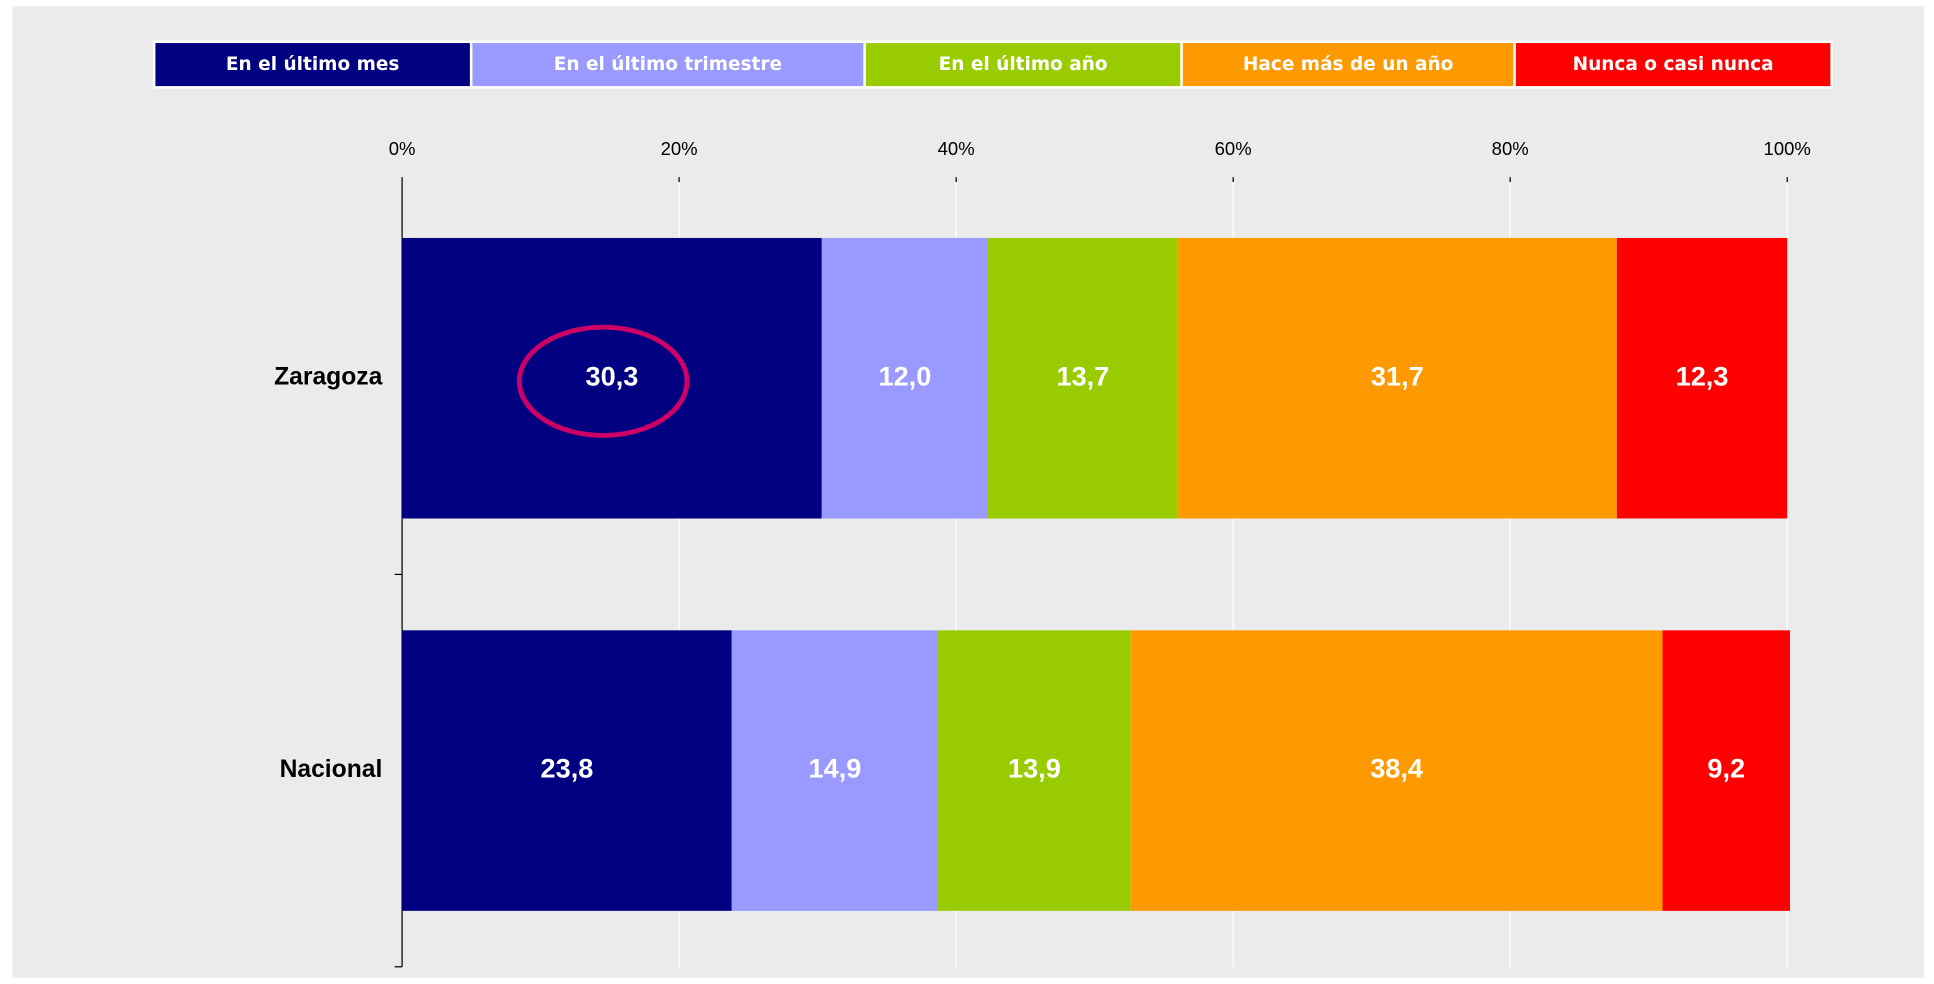  I want to click on value-label: 14,9, so click(835, 768).